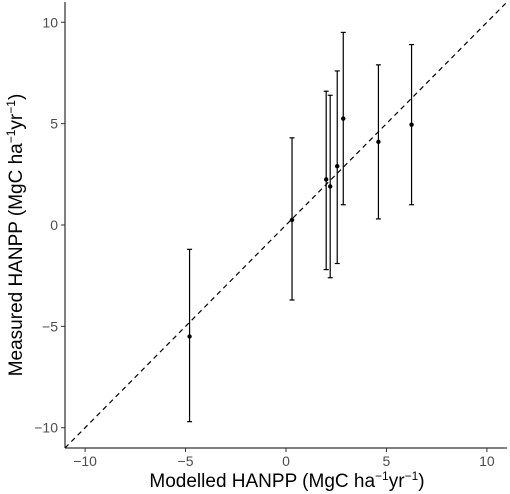  I want to click on y-tick-label: −10, so click(46, 428).